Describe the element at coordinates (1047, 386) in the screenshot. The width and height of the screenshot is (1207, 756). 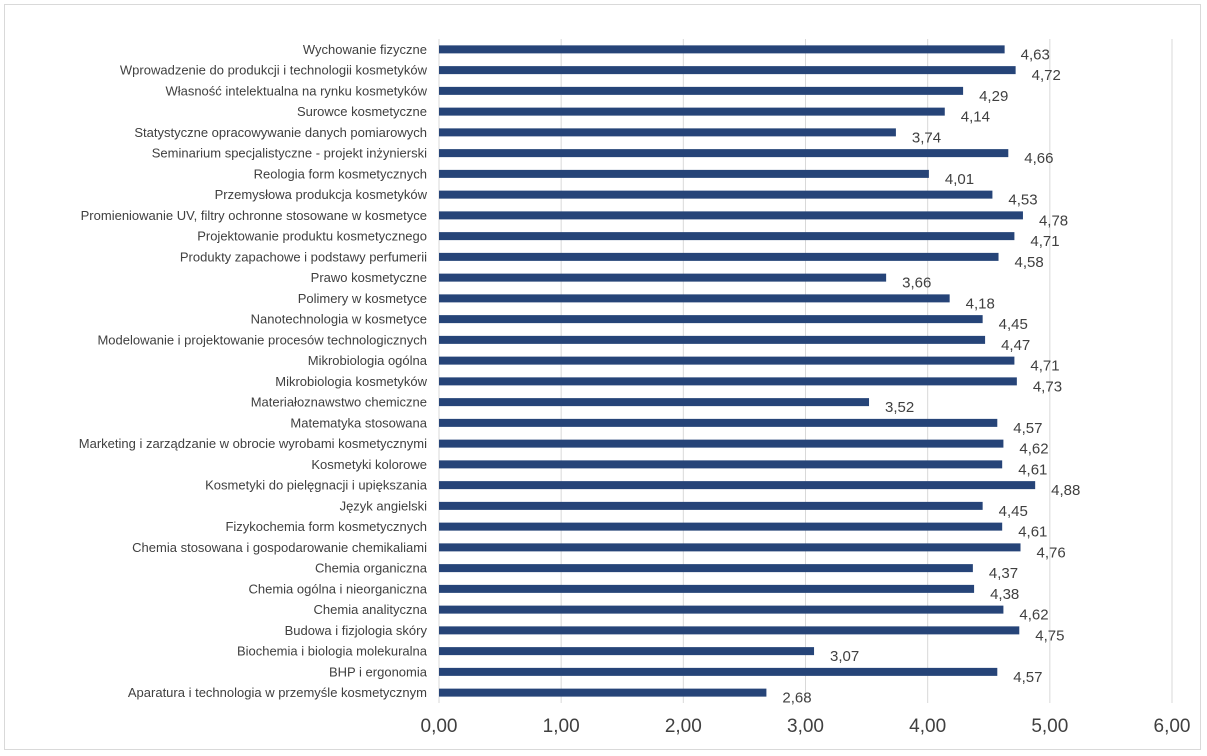
I see `value-label-16: 4,73` at that location.